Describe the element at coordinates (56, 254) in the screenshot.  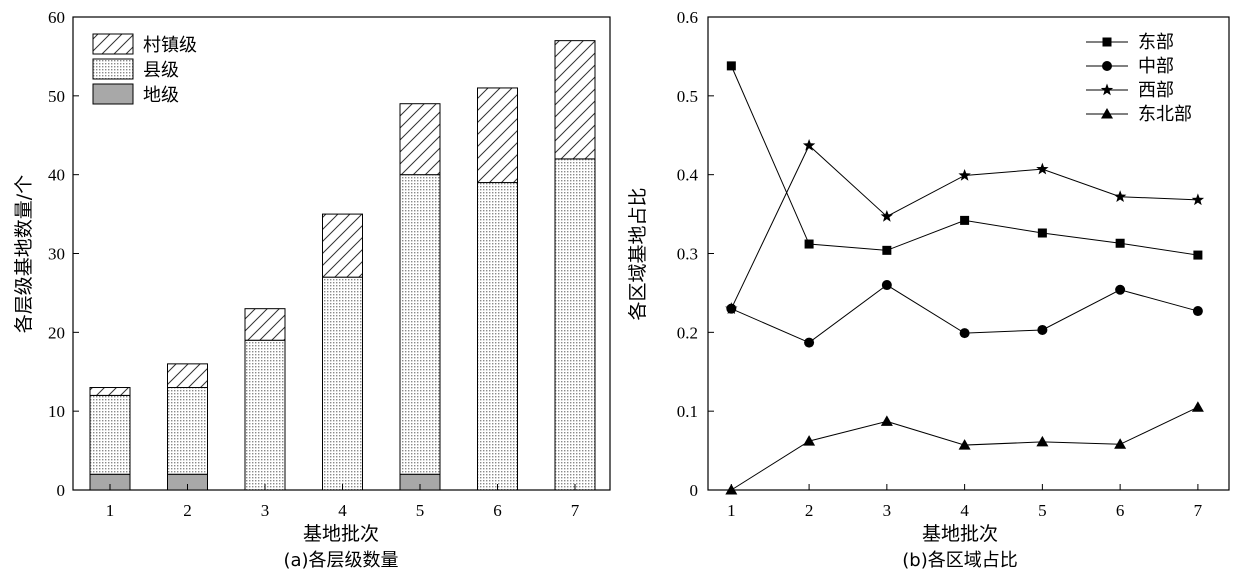
I see `y-tick-label: 30` at that location.